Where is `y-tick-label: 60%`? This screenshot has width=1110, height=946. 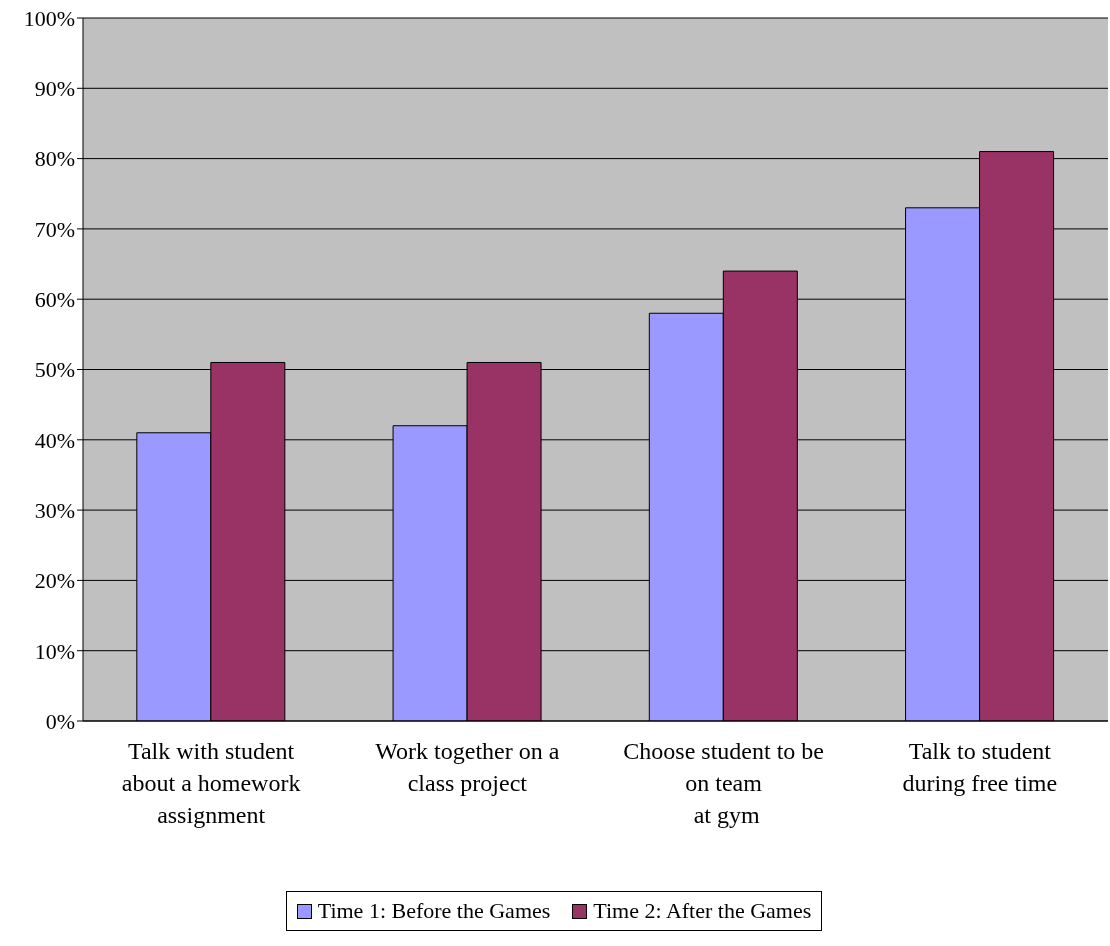 y-tick-label: 60% is located at coordinates (54, 300).